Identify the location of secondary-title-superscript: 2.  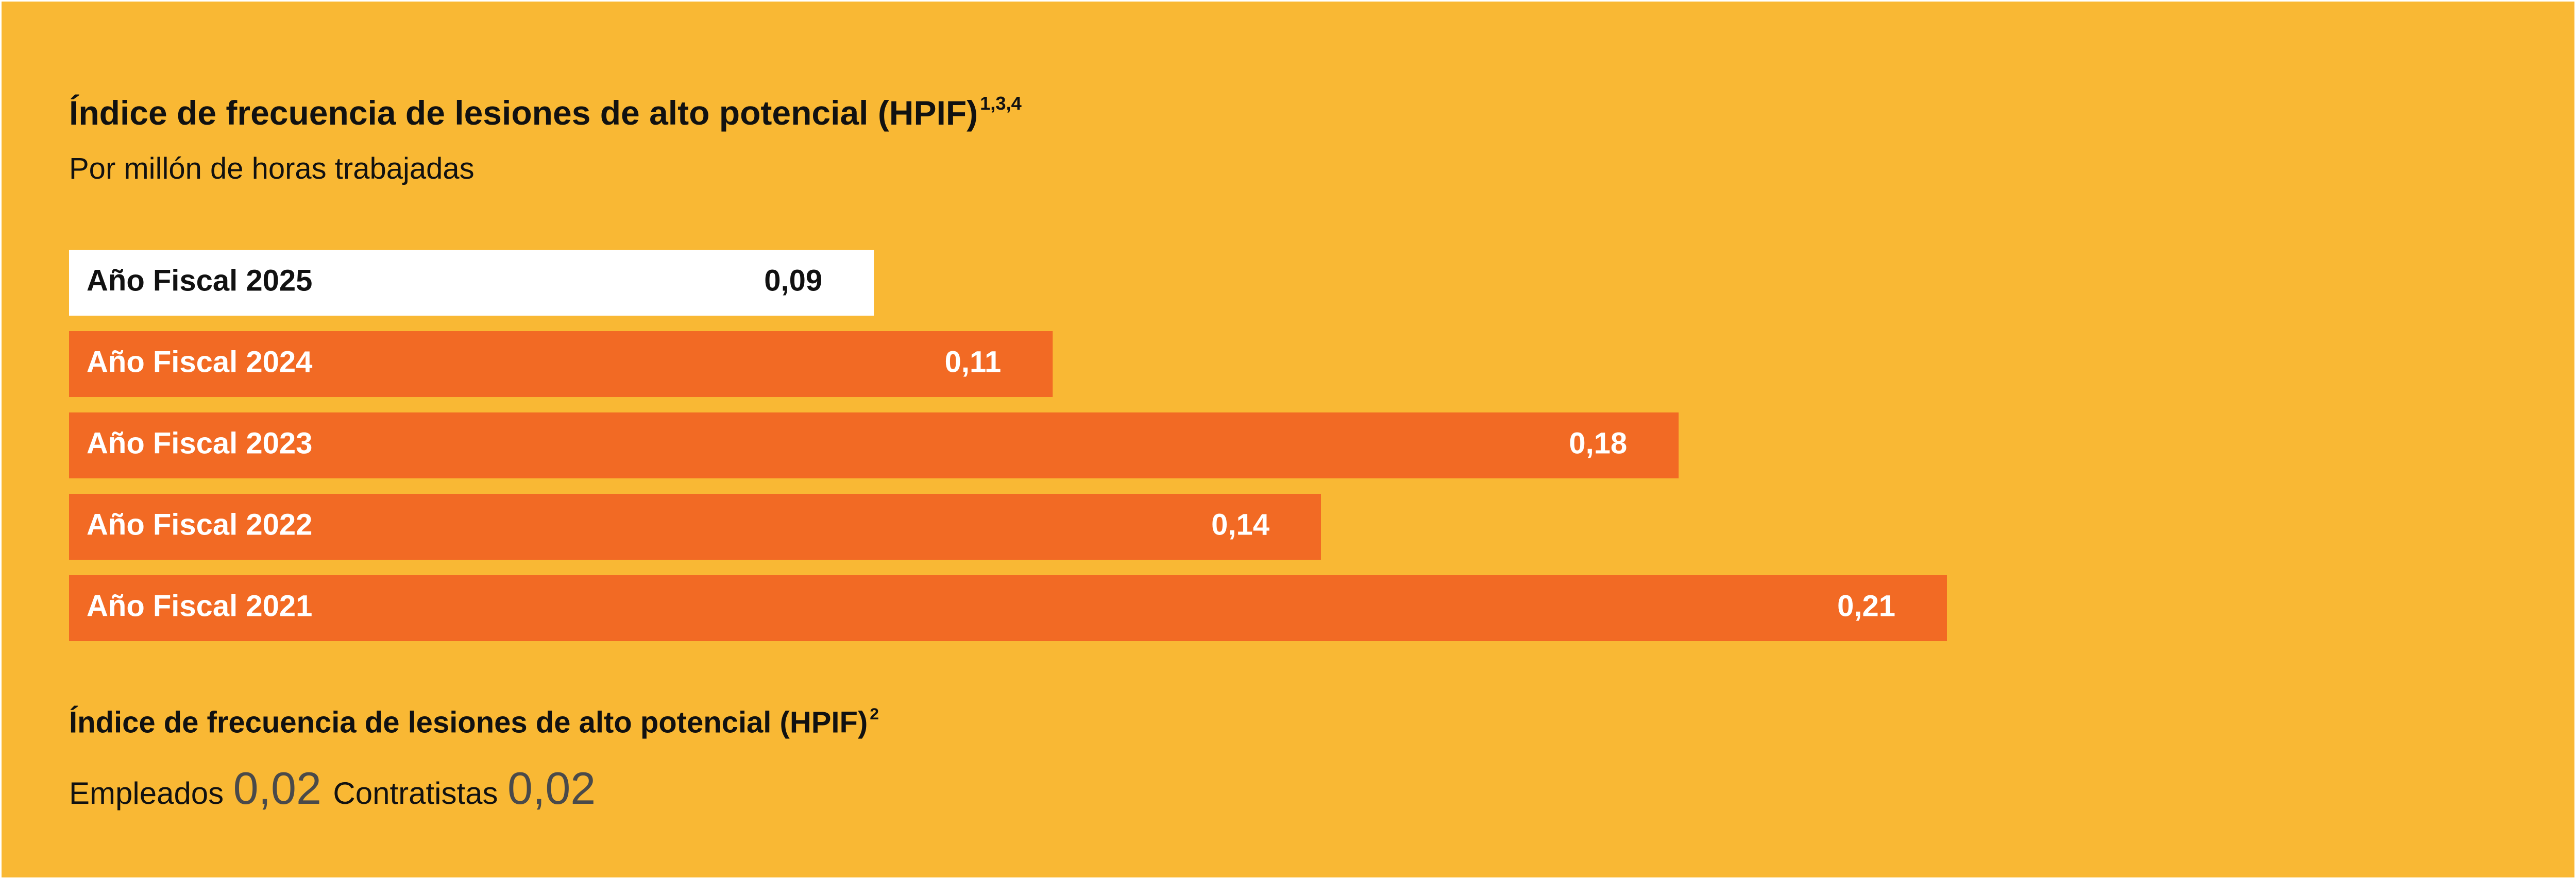
(875, 713).